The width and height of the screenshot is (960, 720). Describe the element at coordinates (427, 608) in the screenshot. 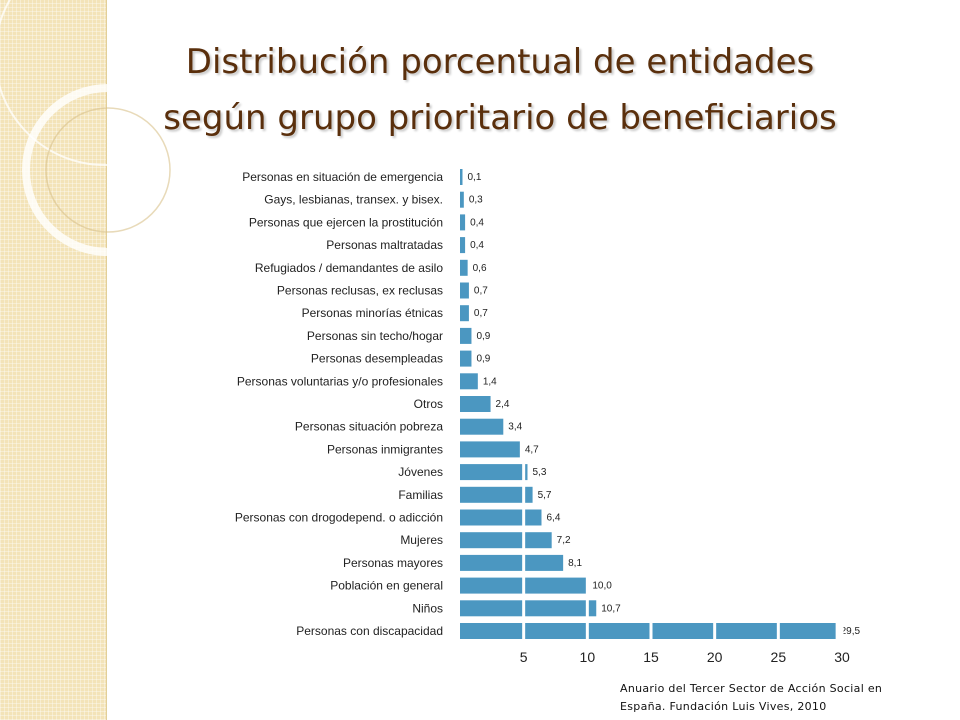

I see `category-label: Niños` at that location.